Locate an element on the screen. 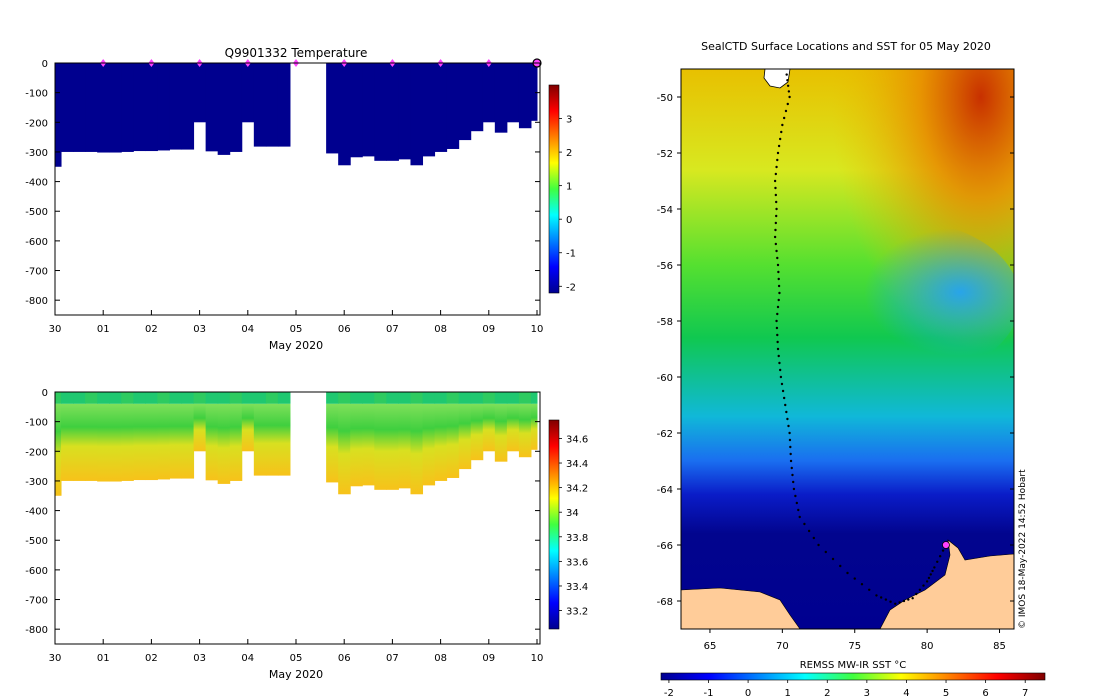  temperature-xtick-label: 09 is located at coordinates (488, 329).